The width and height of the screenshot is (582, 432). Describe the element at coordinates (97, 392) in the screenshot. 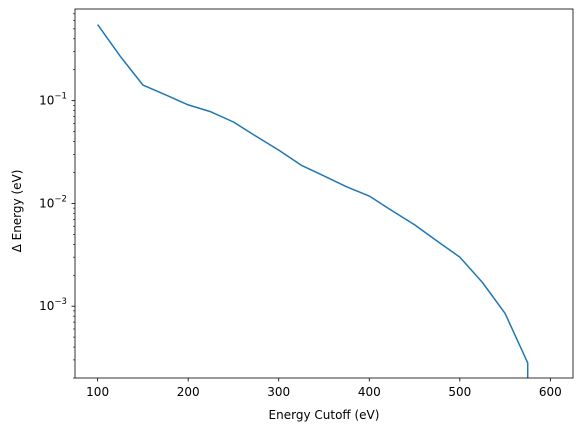

I see `x-tick-label: 100` at that location.